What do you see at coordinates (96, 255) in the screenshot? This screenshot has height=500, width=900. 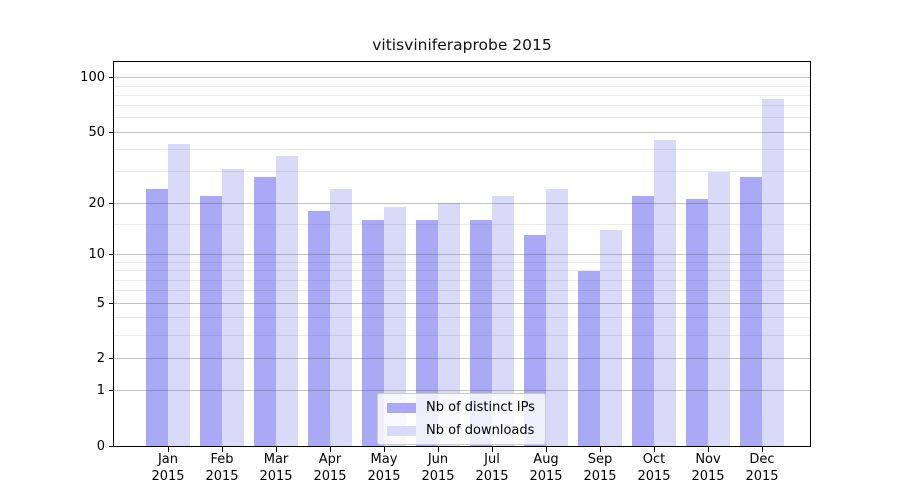 I see `y-tick-label: 10` at bounding box center [96, 255].